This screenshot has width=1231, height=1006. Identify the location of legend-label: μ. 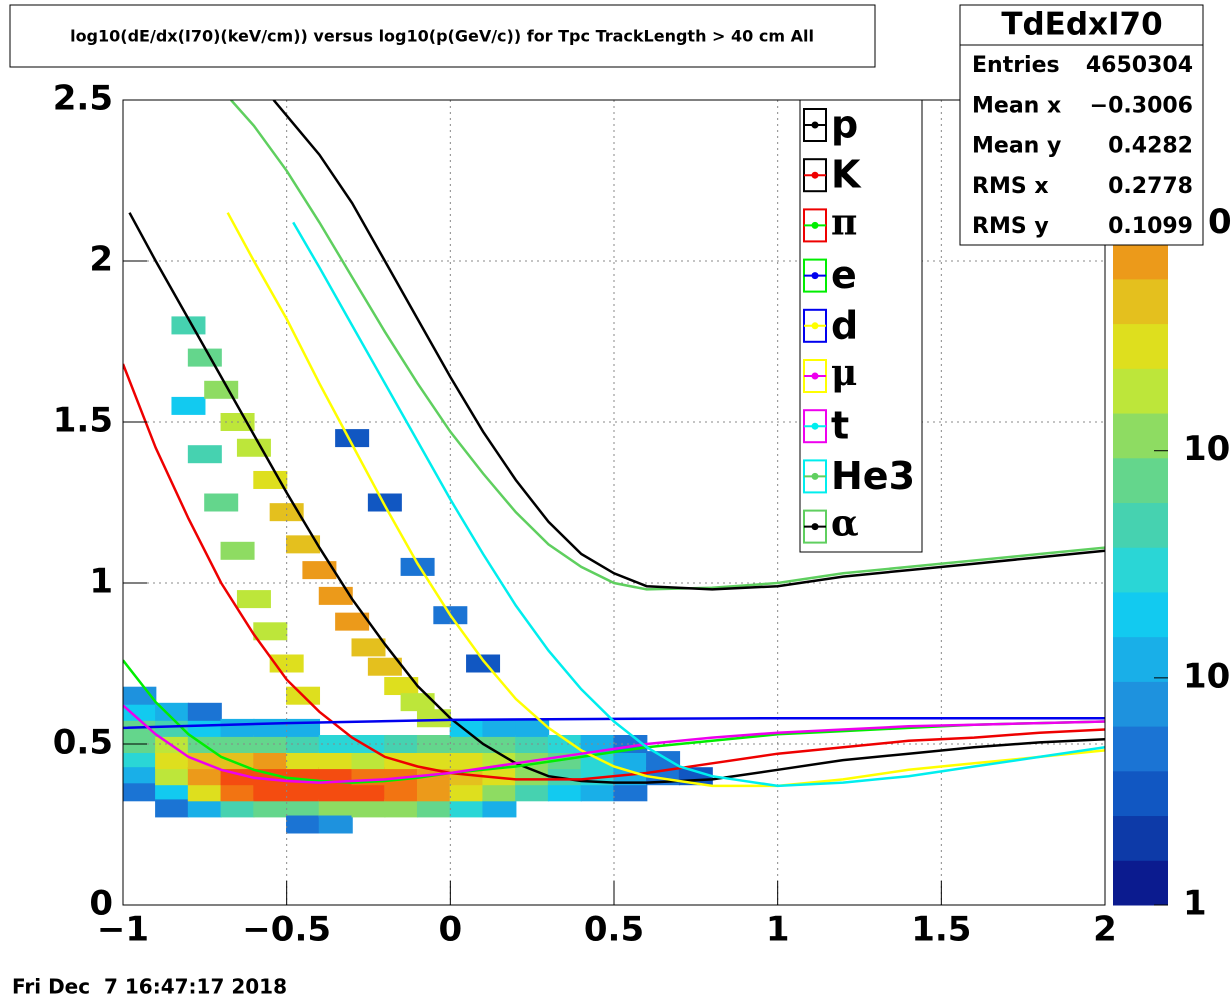
(844, 373).